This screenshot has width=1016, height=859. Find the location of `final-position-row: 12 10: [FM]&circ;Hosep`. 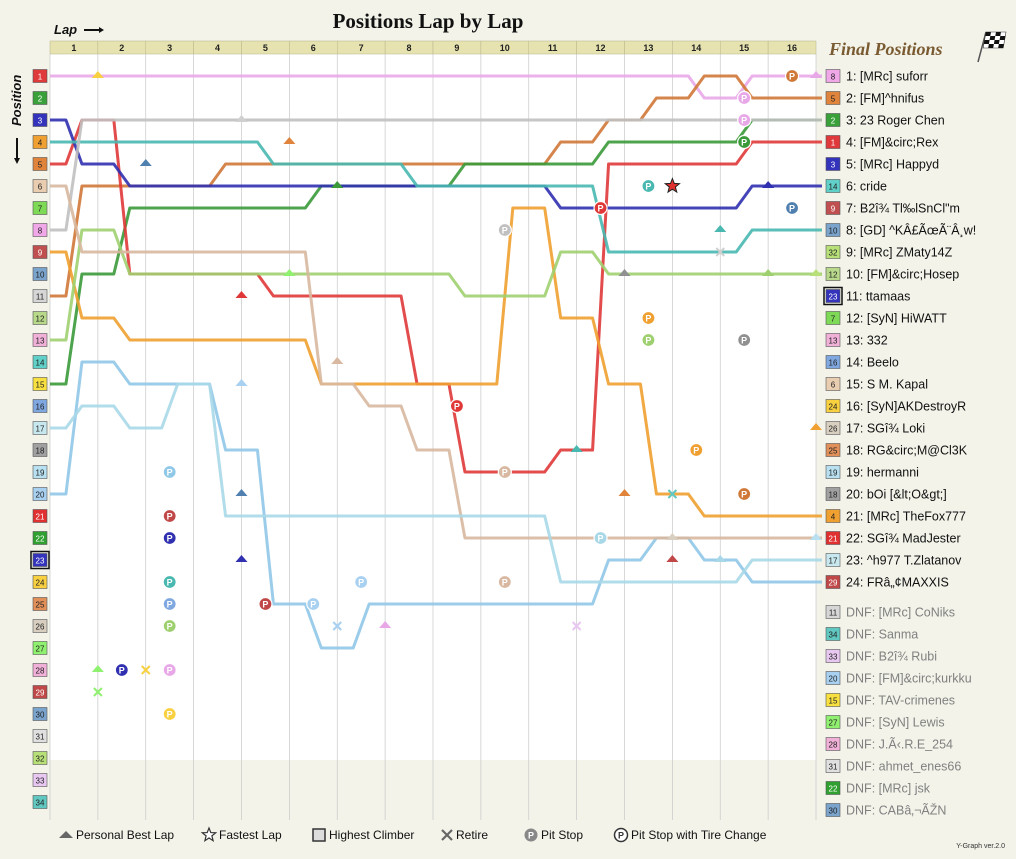

final-position-row: 12 10: [FM]&circ;Hosep is located at coordinates (892, 275).